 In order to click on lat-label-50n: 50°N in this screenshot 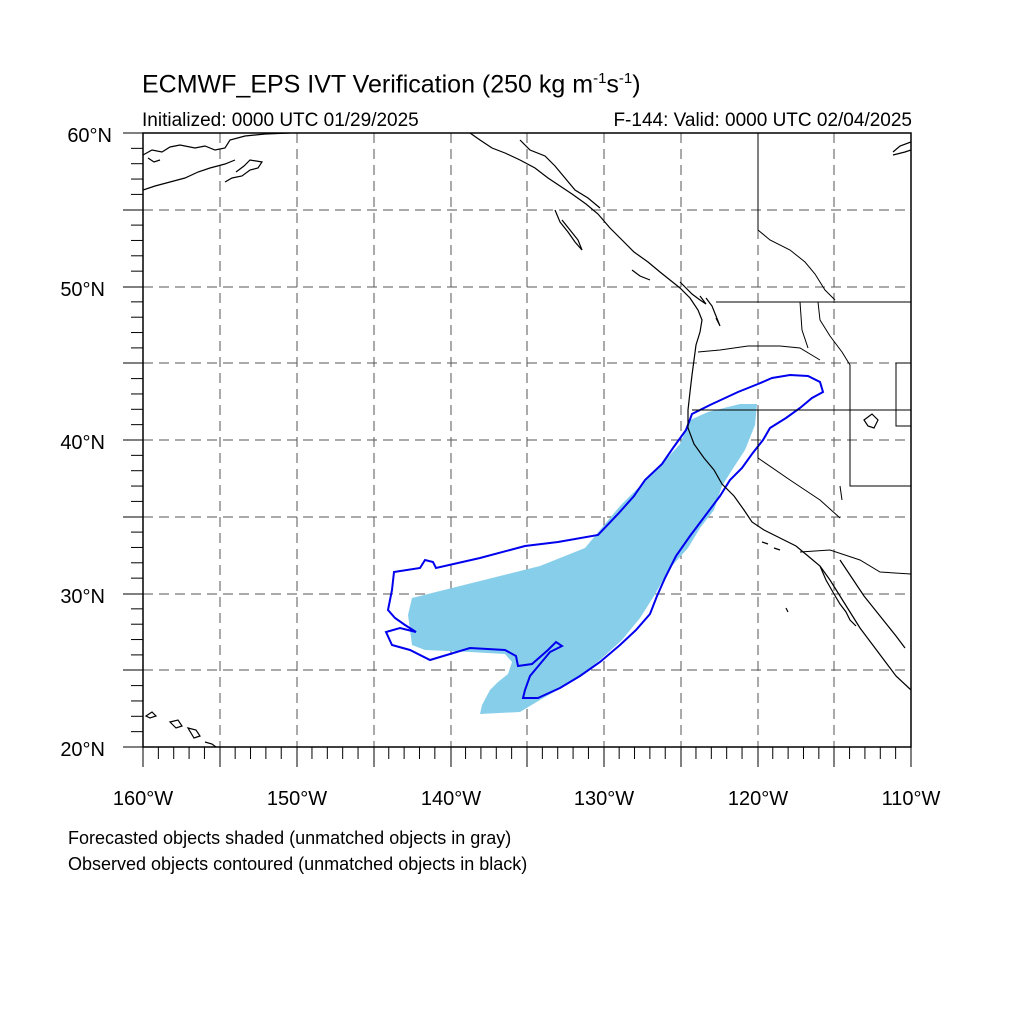, I will do `click(82, 290)`.